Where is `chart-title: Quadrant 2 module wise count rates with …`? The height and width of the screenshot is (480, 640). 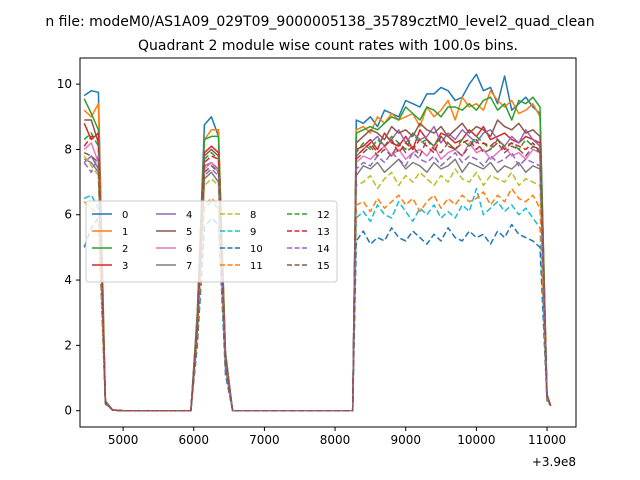
chart-title: Quadrant 2 module wise count rates with … is located at coordinates (328, 46).